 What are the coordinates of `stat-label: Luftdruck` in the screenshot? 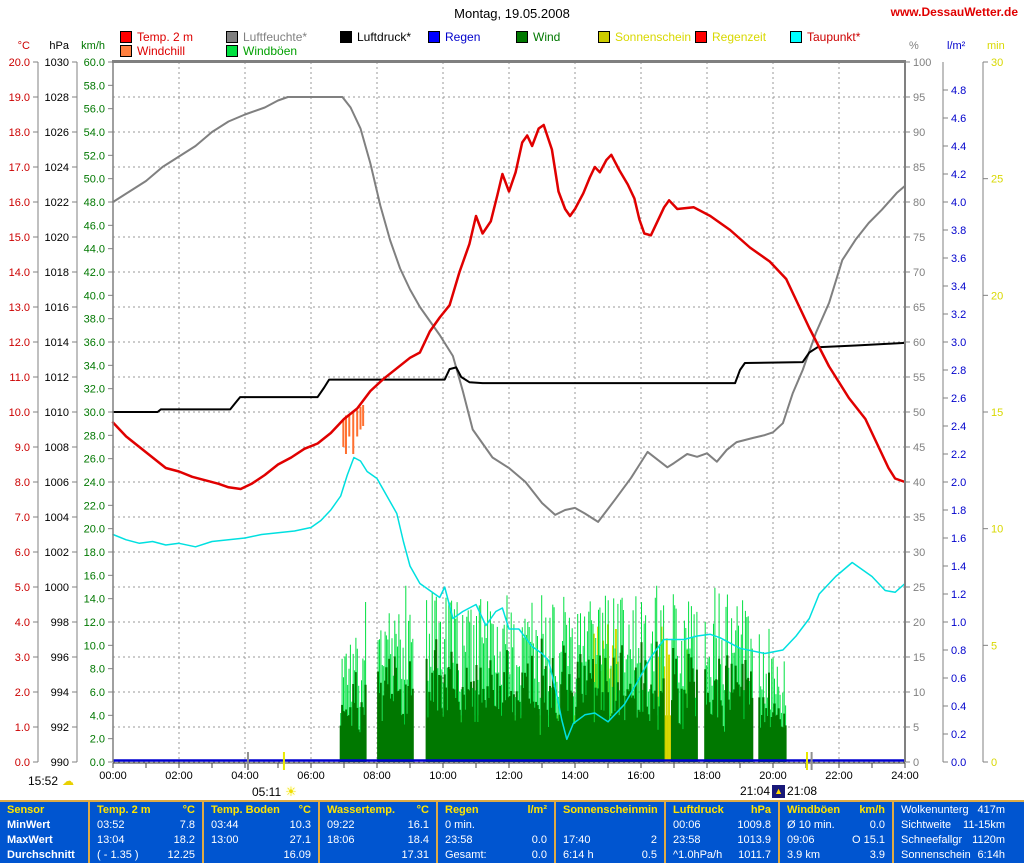 It's located at (698, 809).